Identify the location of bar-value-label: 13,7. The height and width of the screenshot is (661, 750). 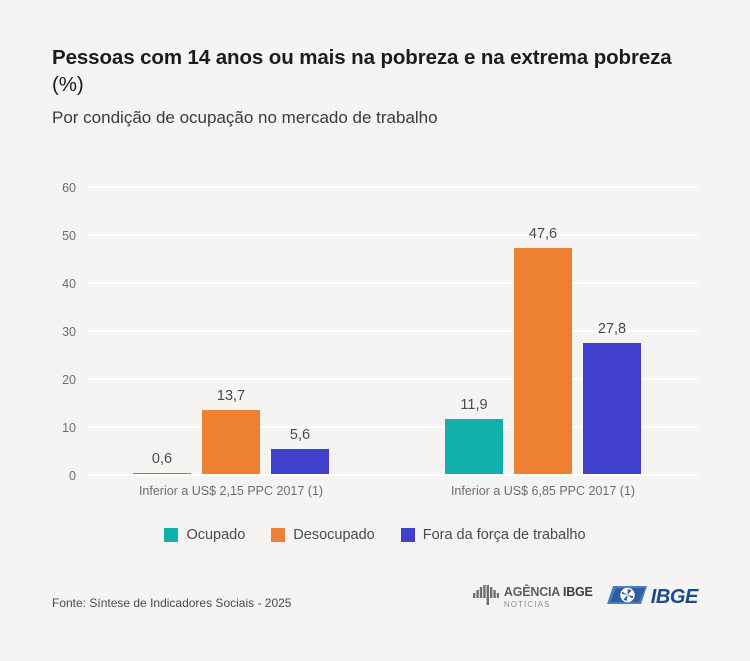
(231, 396).